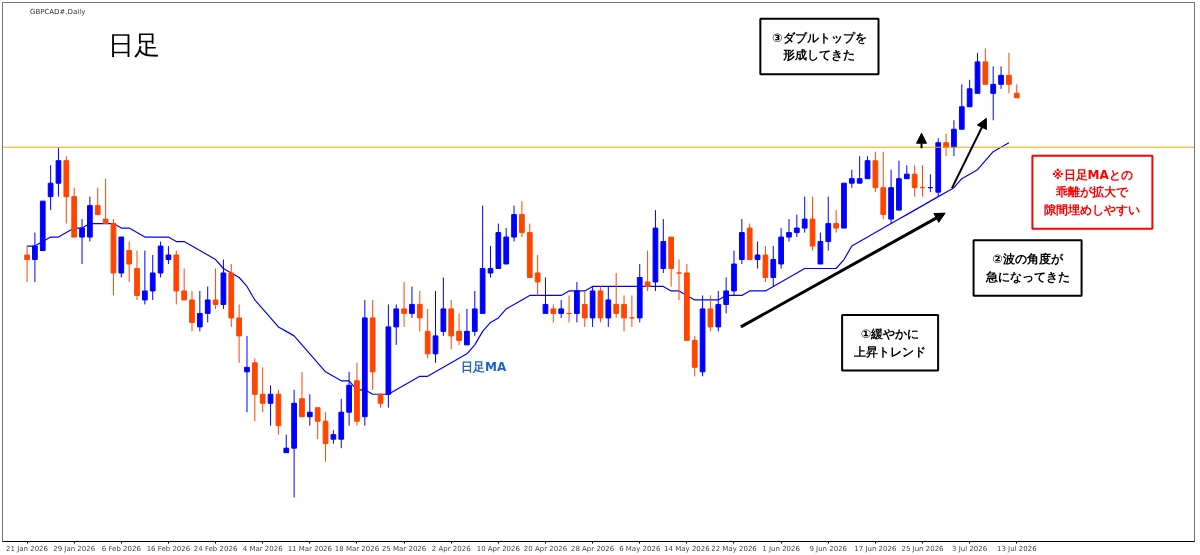 Image resolution: width=1200 pixels, height=555 pixels. Describe the element at coordinates (484, 366) in the screenshot. I see `series-label: 日足MA` at that location.